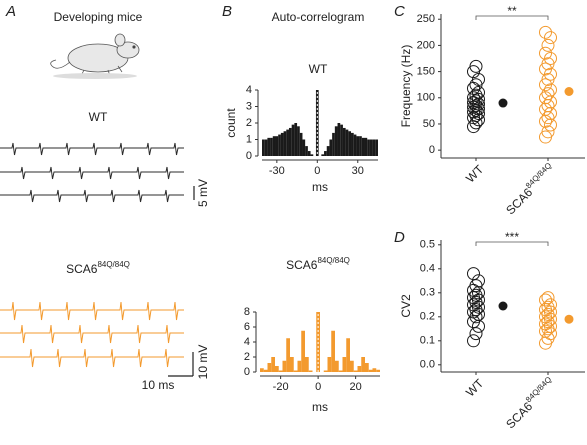 The width and height of the screenshot is (587, 445). What do you see at coordinates (227, 11) in the screenshot?
I see `panel-label: B` at bounding box center [227, 11].